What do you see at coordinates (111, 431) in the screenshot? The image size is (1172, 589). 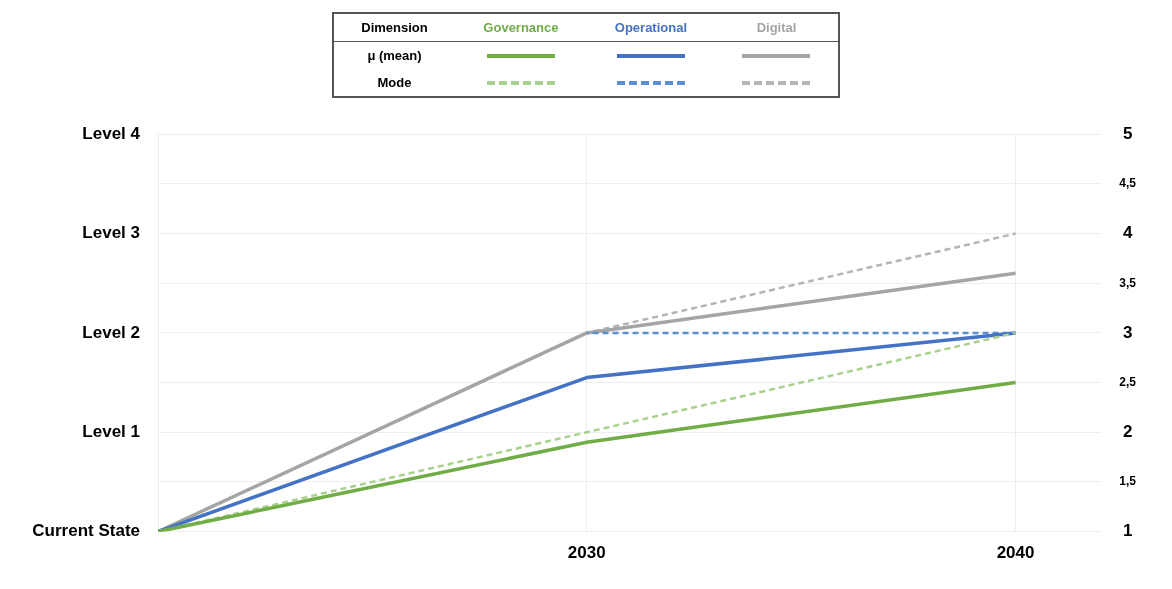 I see `text: Level 1` at bounding box center [111, 431].